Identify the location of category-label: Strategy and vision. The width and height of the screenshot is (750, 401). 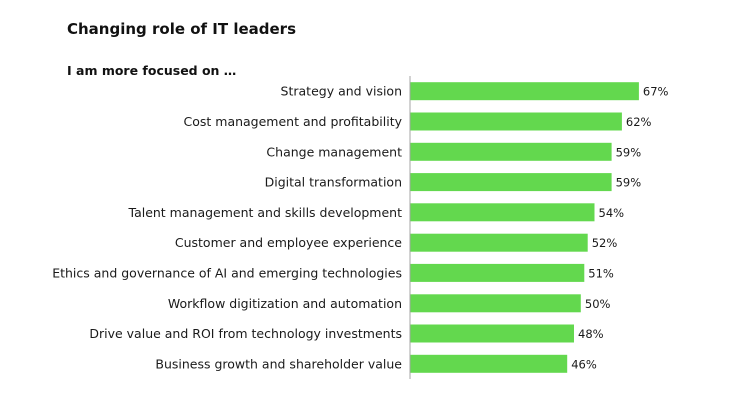
(341, 91).